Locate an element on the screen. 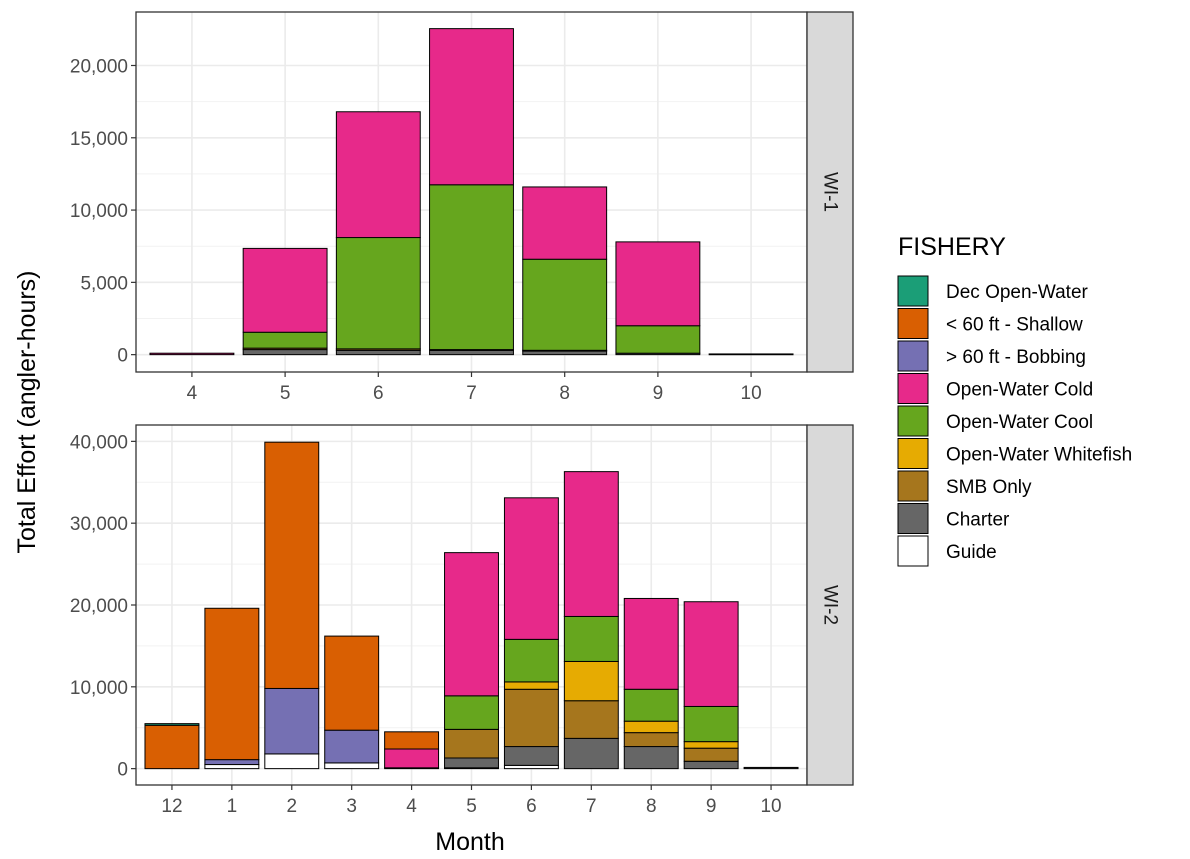 The width and height of the screenshot is (1190, 859). y-axis-title: Total Effort (angler-hours) is located at coordinates (27, 412).